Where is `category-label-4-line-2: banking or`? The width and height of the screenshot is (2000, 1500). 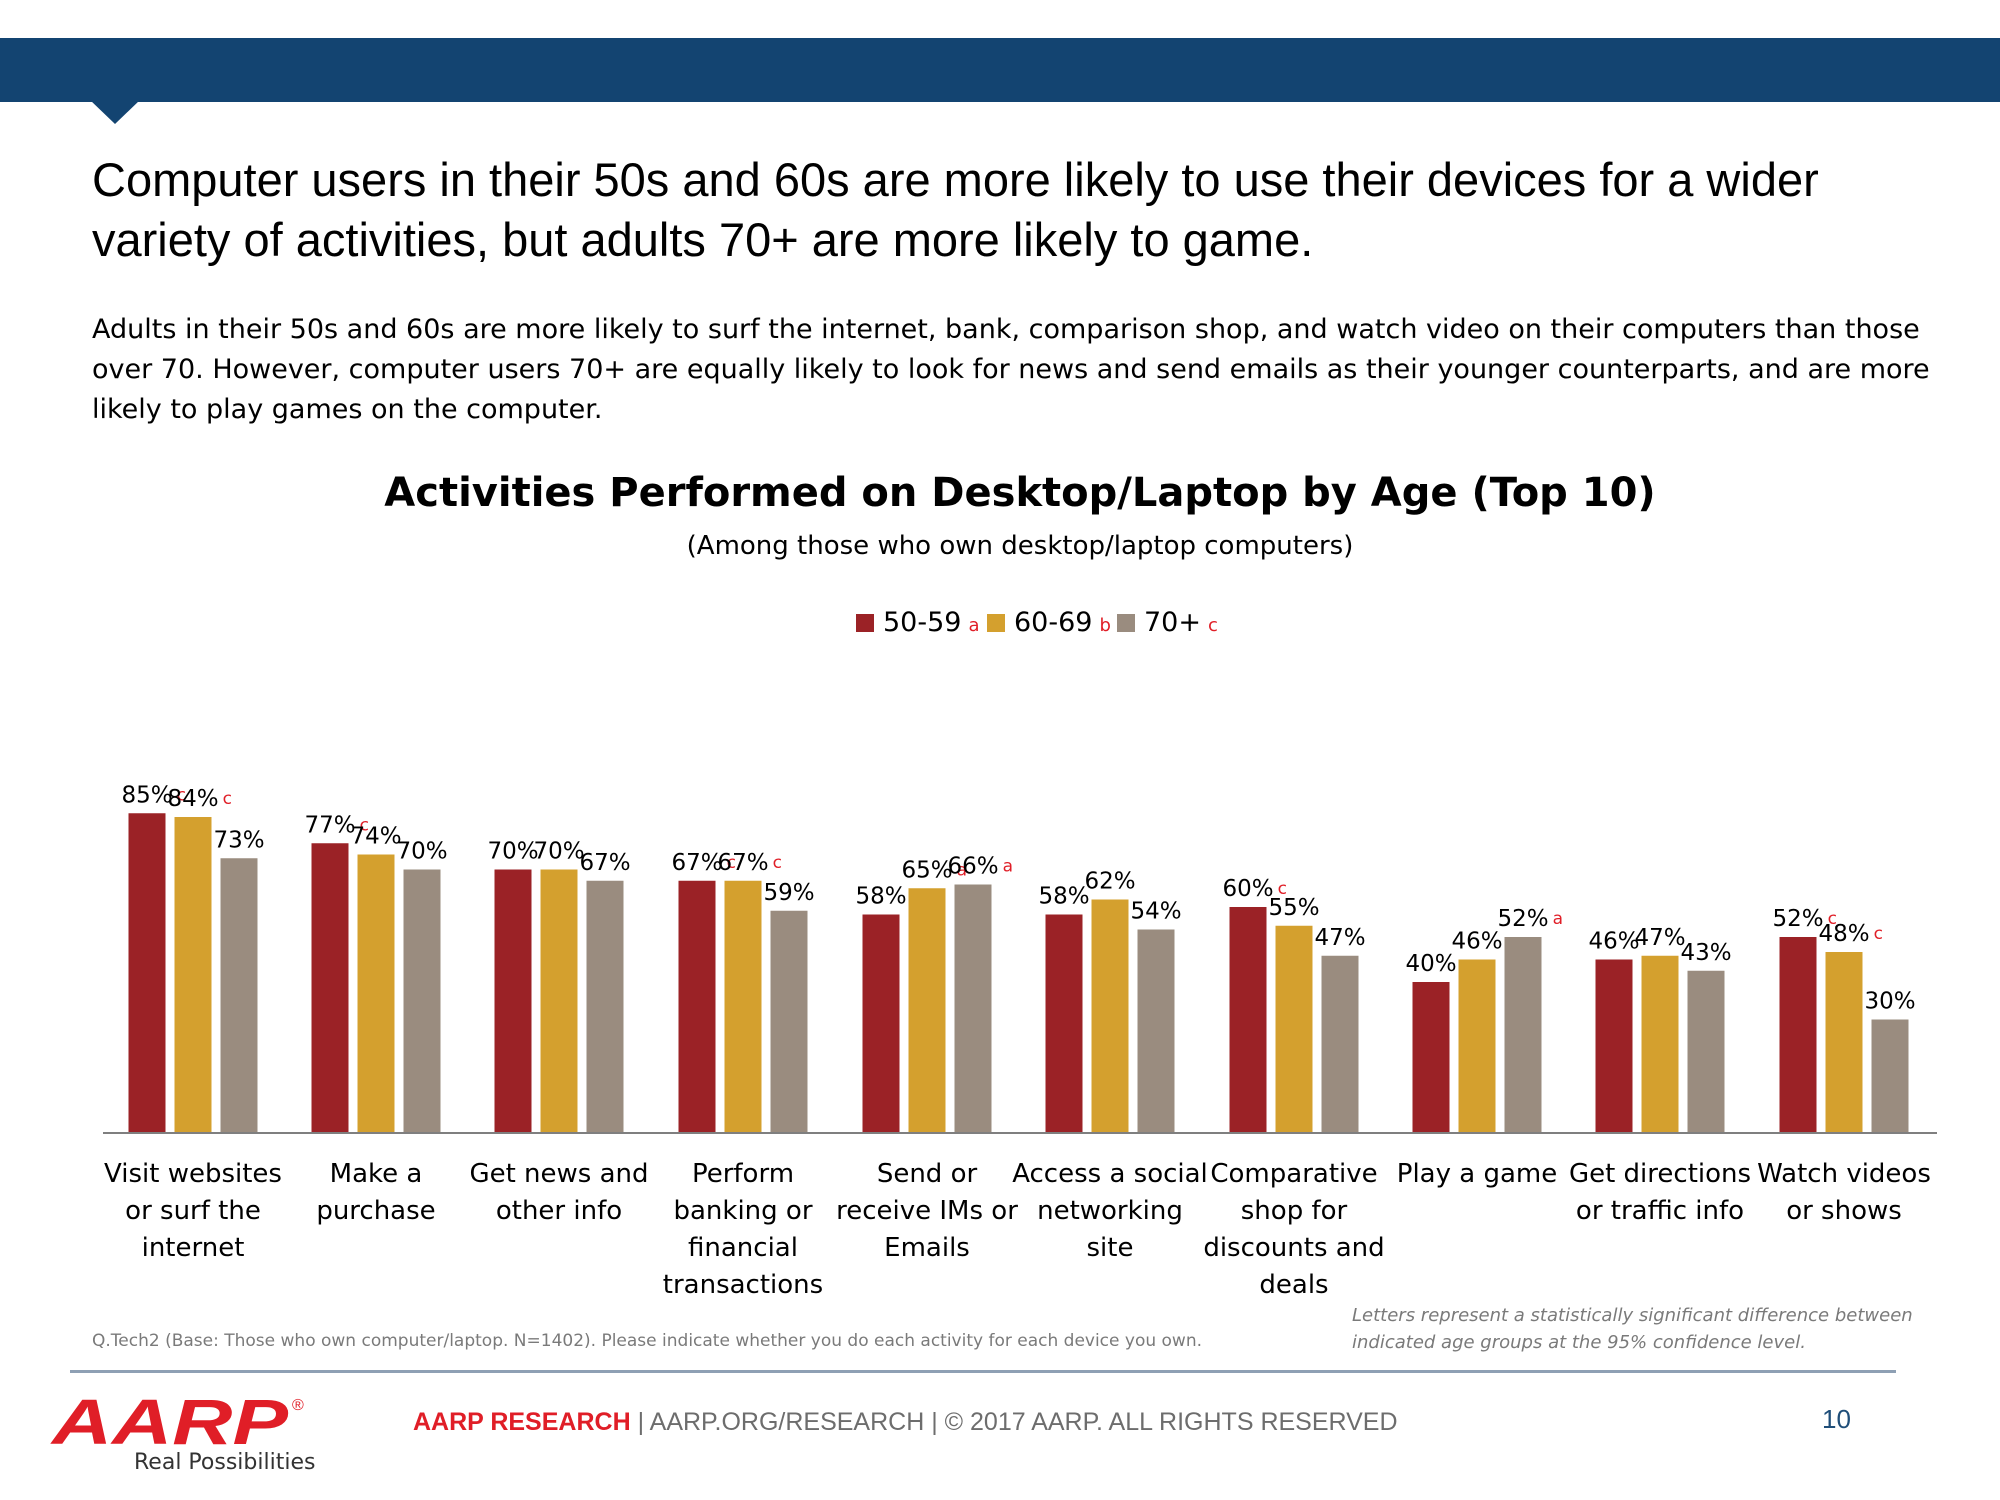
category-label-4-line-2: banking or is located at coordinates (742, 1211).